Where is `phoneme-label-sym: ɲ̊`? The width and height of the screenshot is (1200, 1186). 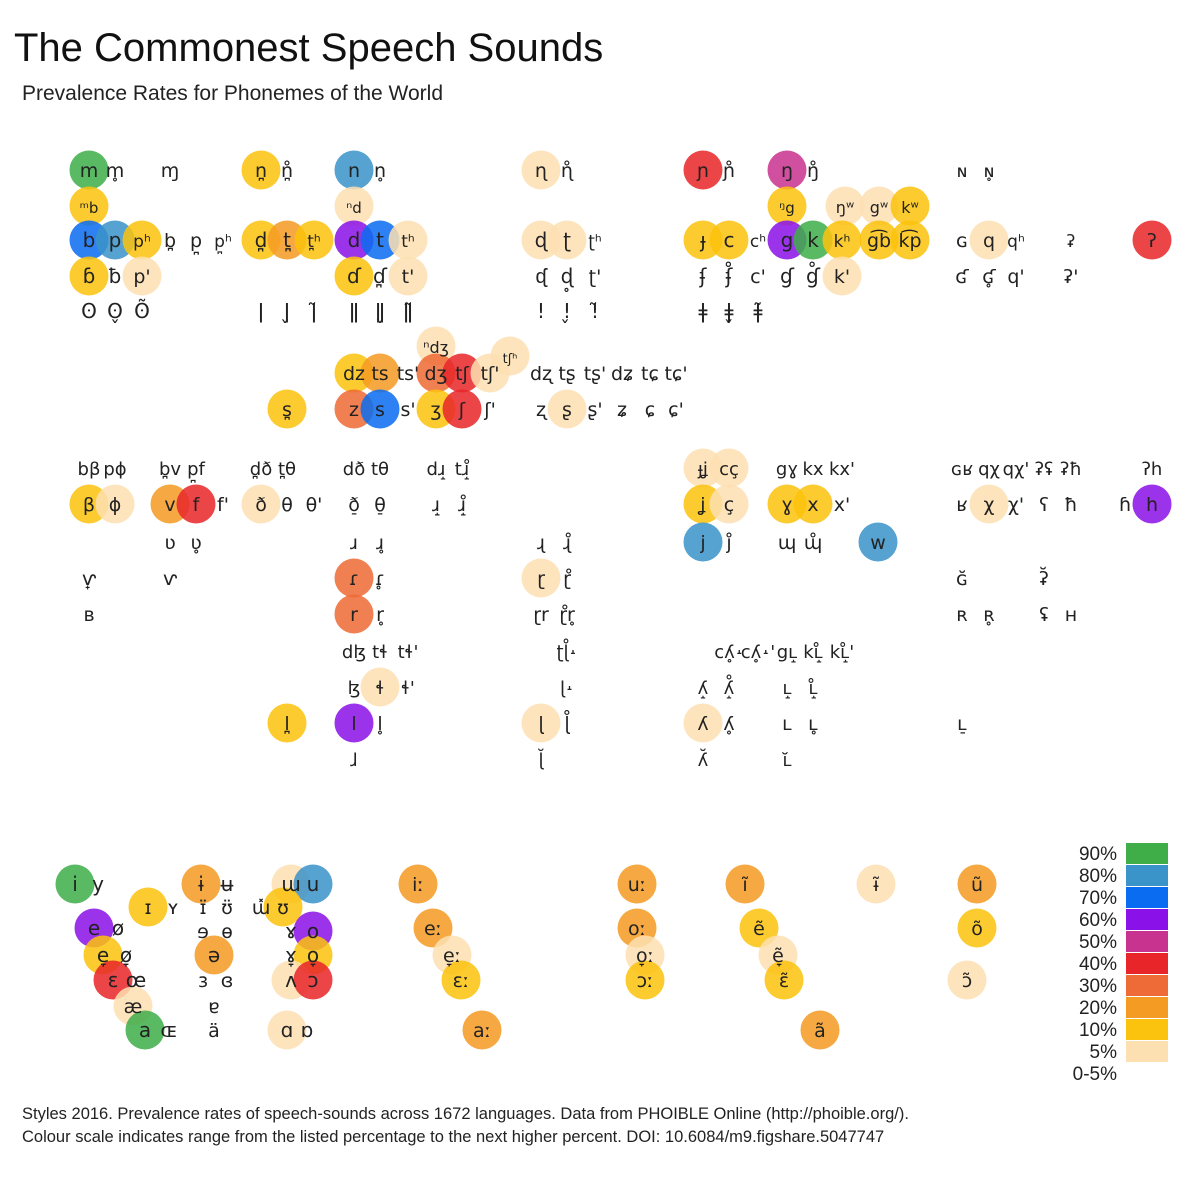 phoneme-label-sym: ɲ̊ is located at coordinates (728, 171).